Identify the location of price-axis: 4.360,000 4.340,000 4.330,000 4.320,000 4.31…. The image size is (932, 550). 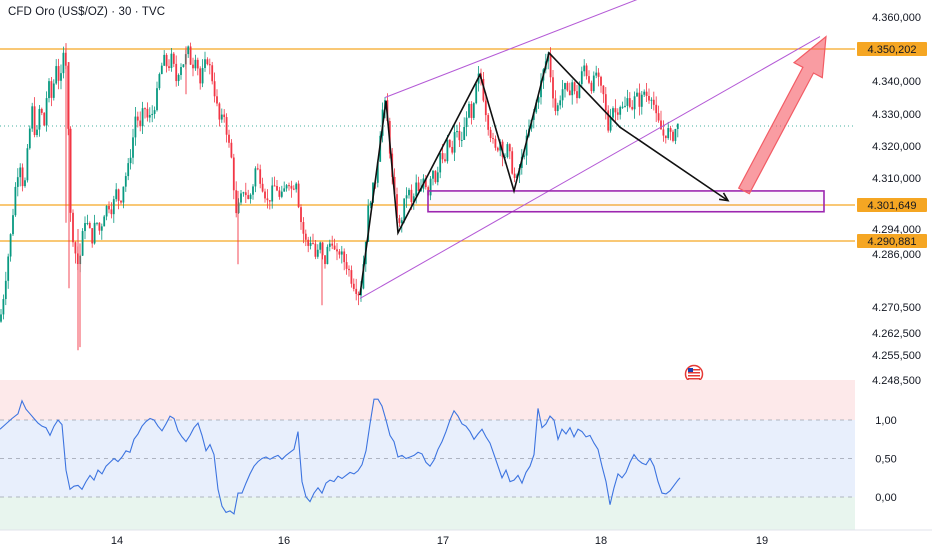
(893, 275).